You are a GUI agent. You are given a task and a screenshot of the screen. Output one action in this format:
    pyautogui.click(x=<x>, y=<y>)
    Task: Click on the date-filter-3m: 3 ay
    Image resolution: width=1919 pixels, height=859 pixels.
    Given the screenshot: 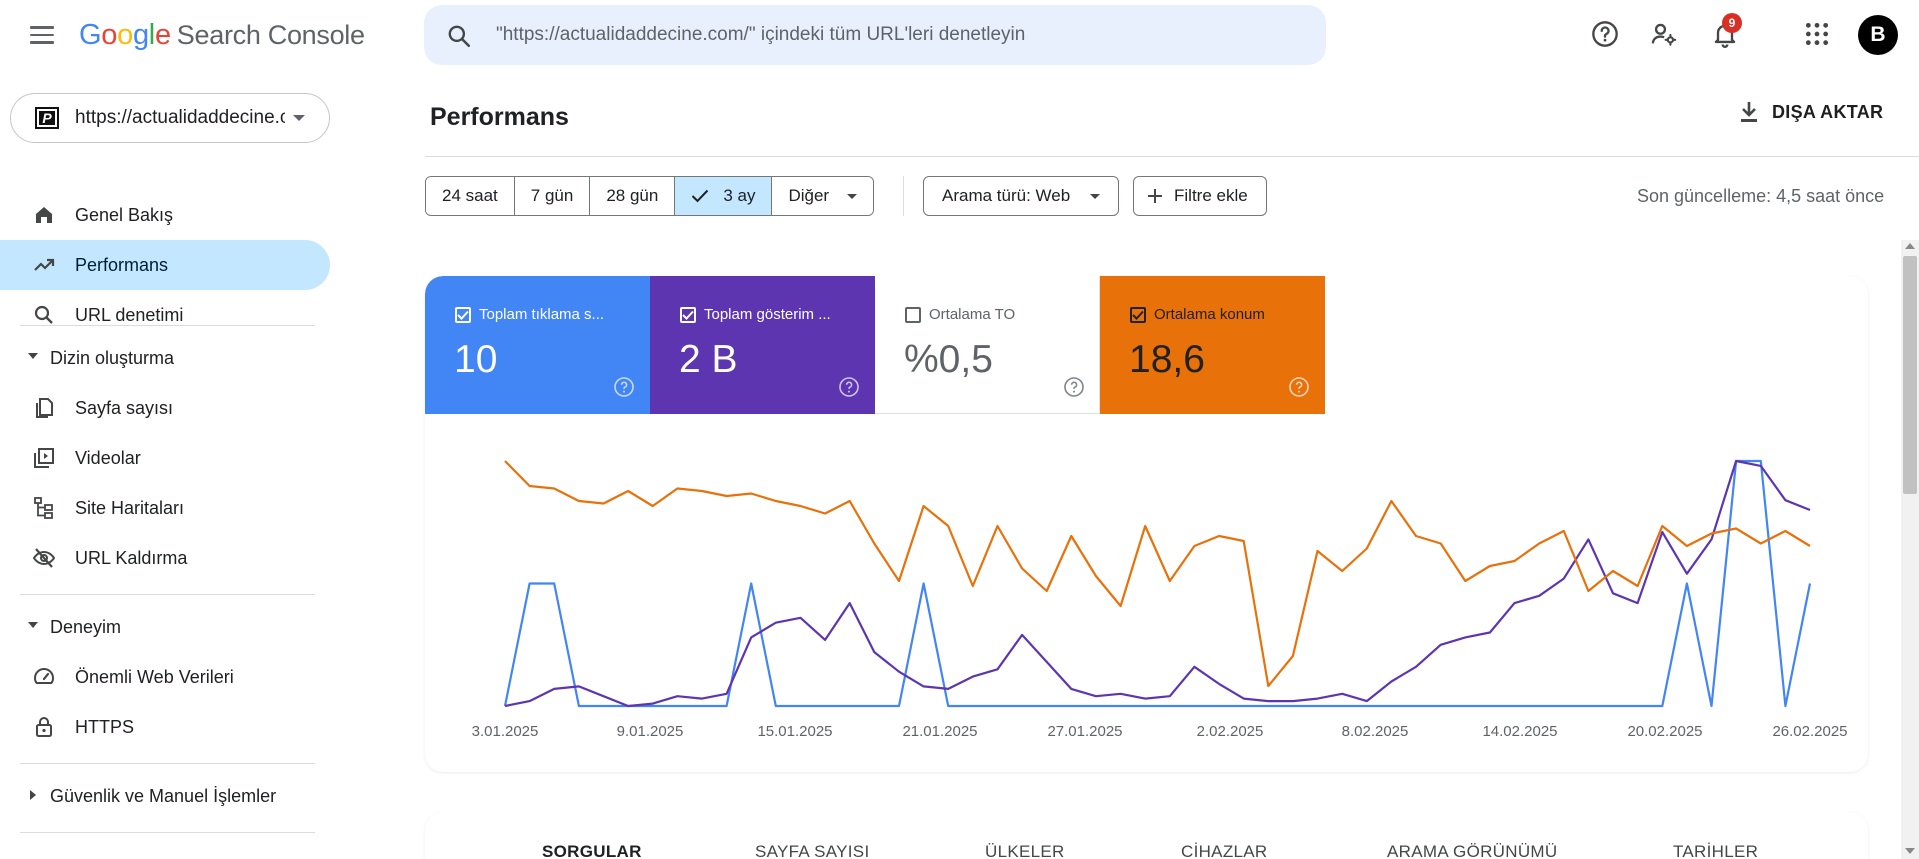 What is the action you would take?
    pyautogui.click(x=724, y=196)
    